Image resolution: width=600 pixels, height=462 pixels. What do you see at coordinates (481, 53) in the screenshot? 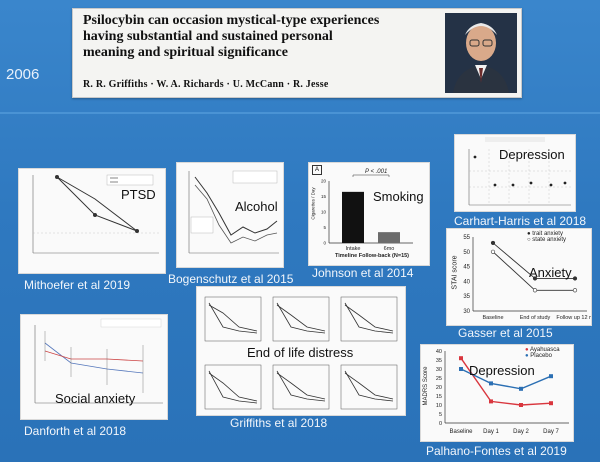
I see `author-portrait` at bounding box center [481, 53].